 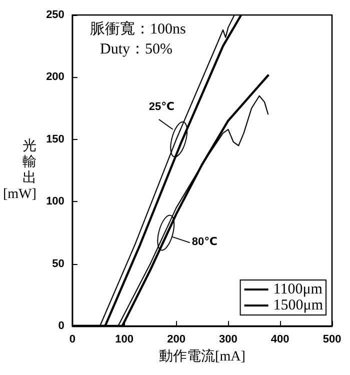 What do you see at coordinates (124, 340) in the screenshot?
I see `x-tick-label: 100` at bounding box center [124, 340].